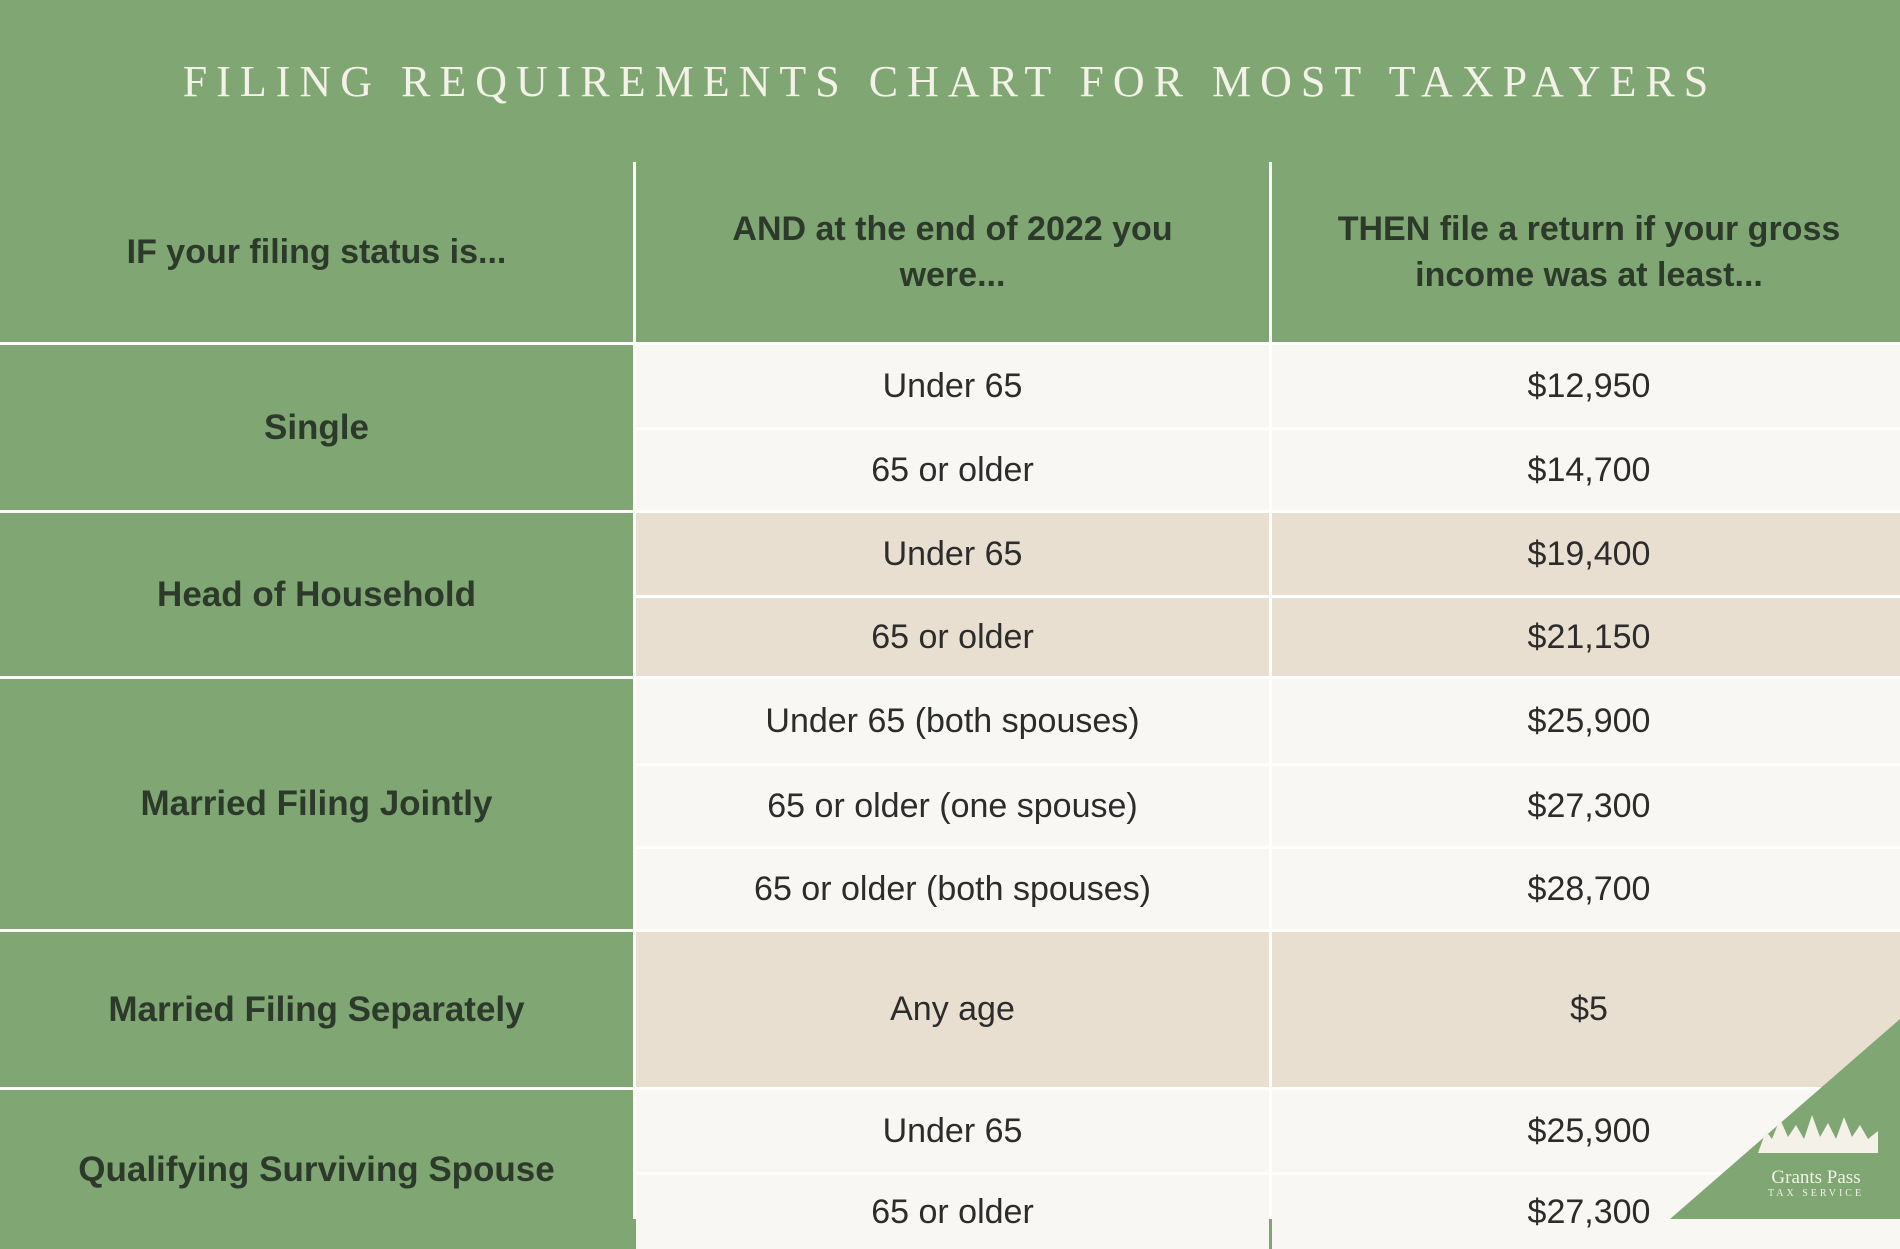 The image size is (1900, 1249). I want to click on pine-trees-icon, so click(1818, 1134).